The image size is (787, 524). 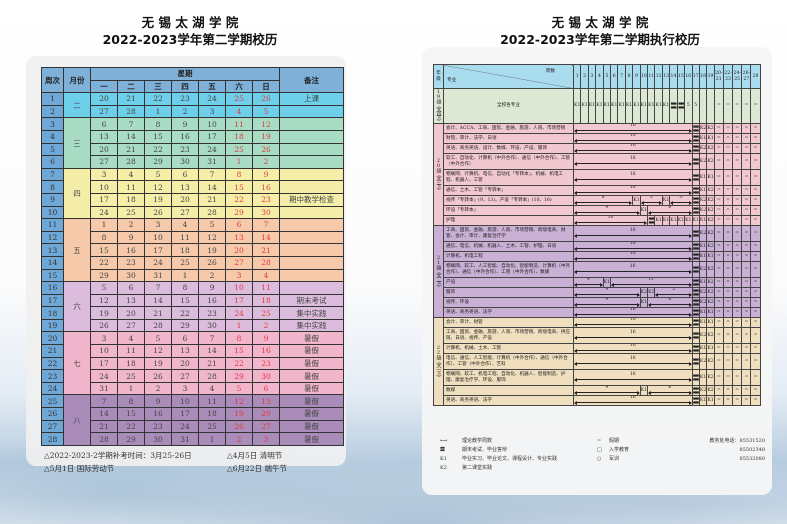 I want to click on week-number: 27, so click(x=52, y=426).